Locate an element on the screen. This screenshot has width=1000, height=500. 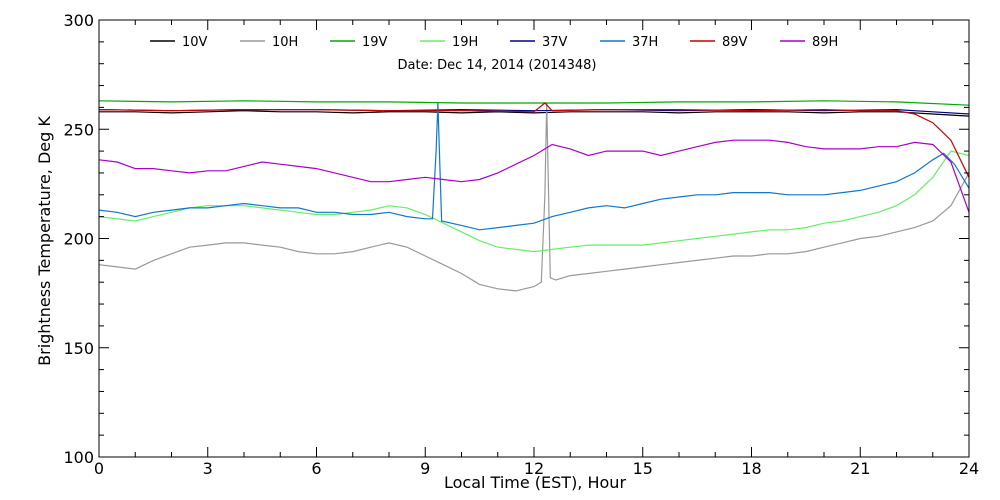
series-line-89v is located at coordinates (534, 140).